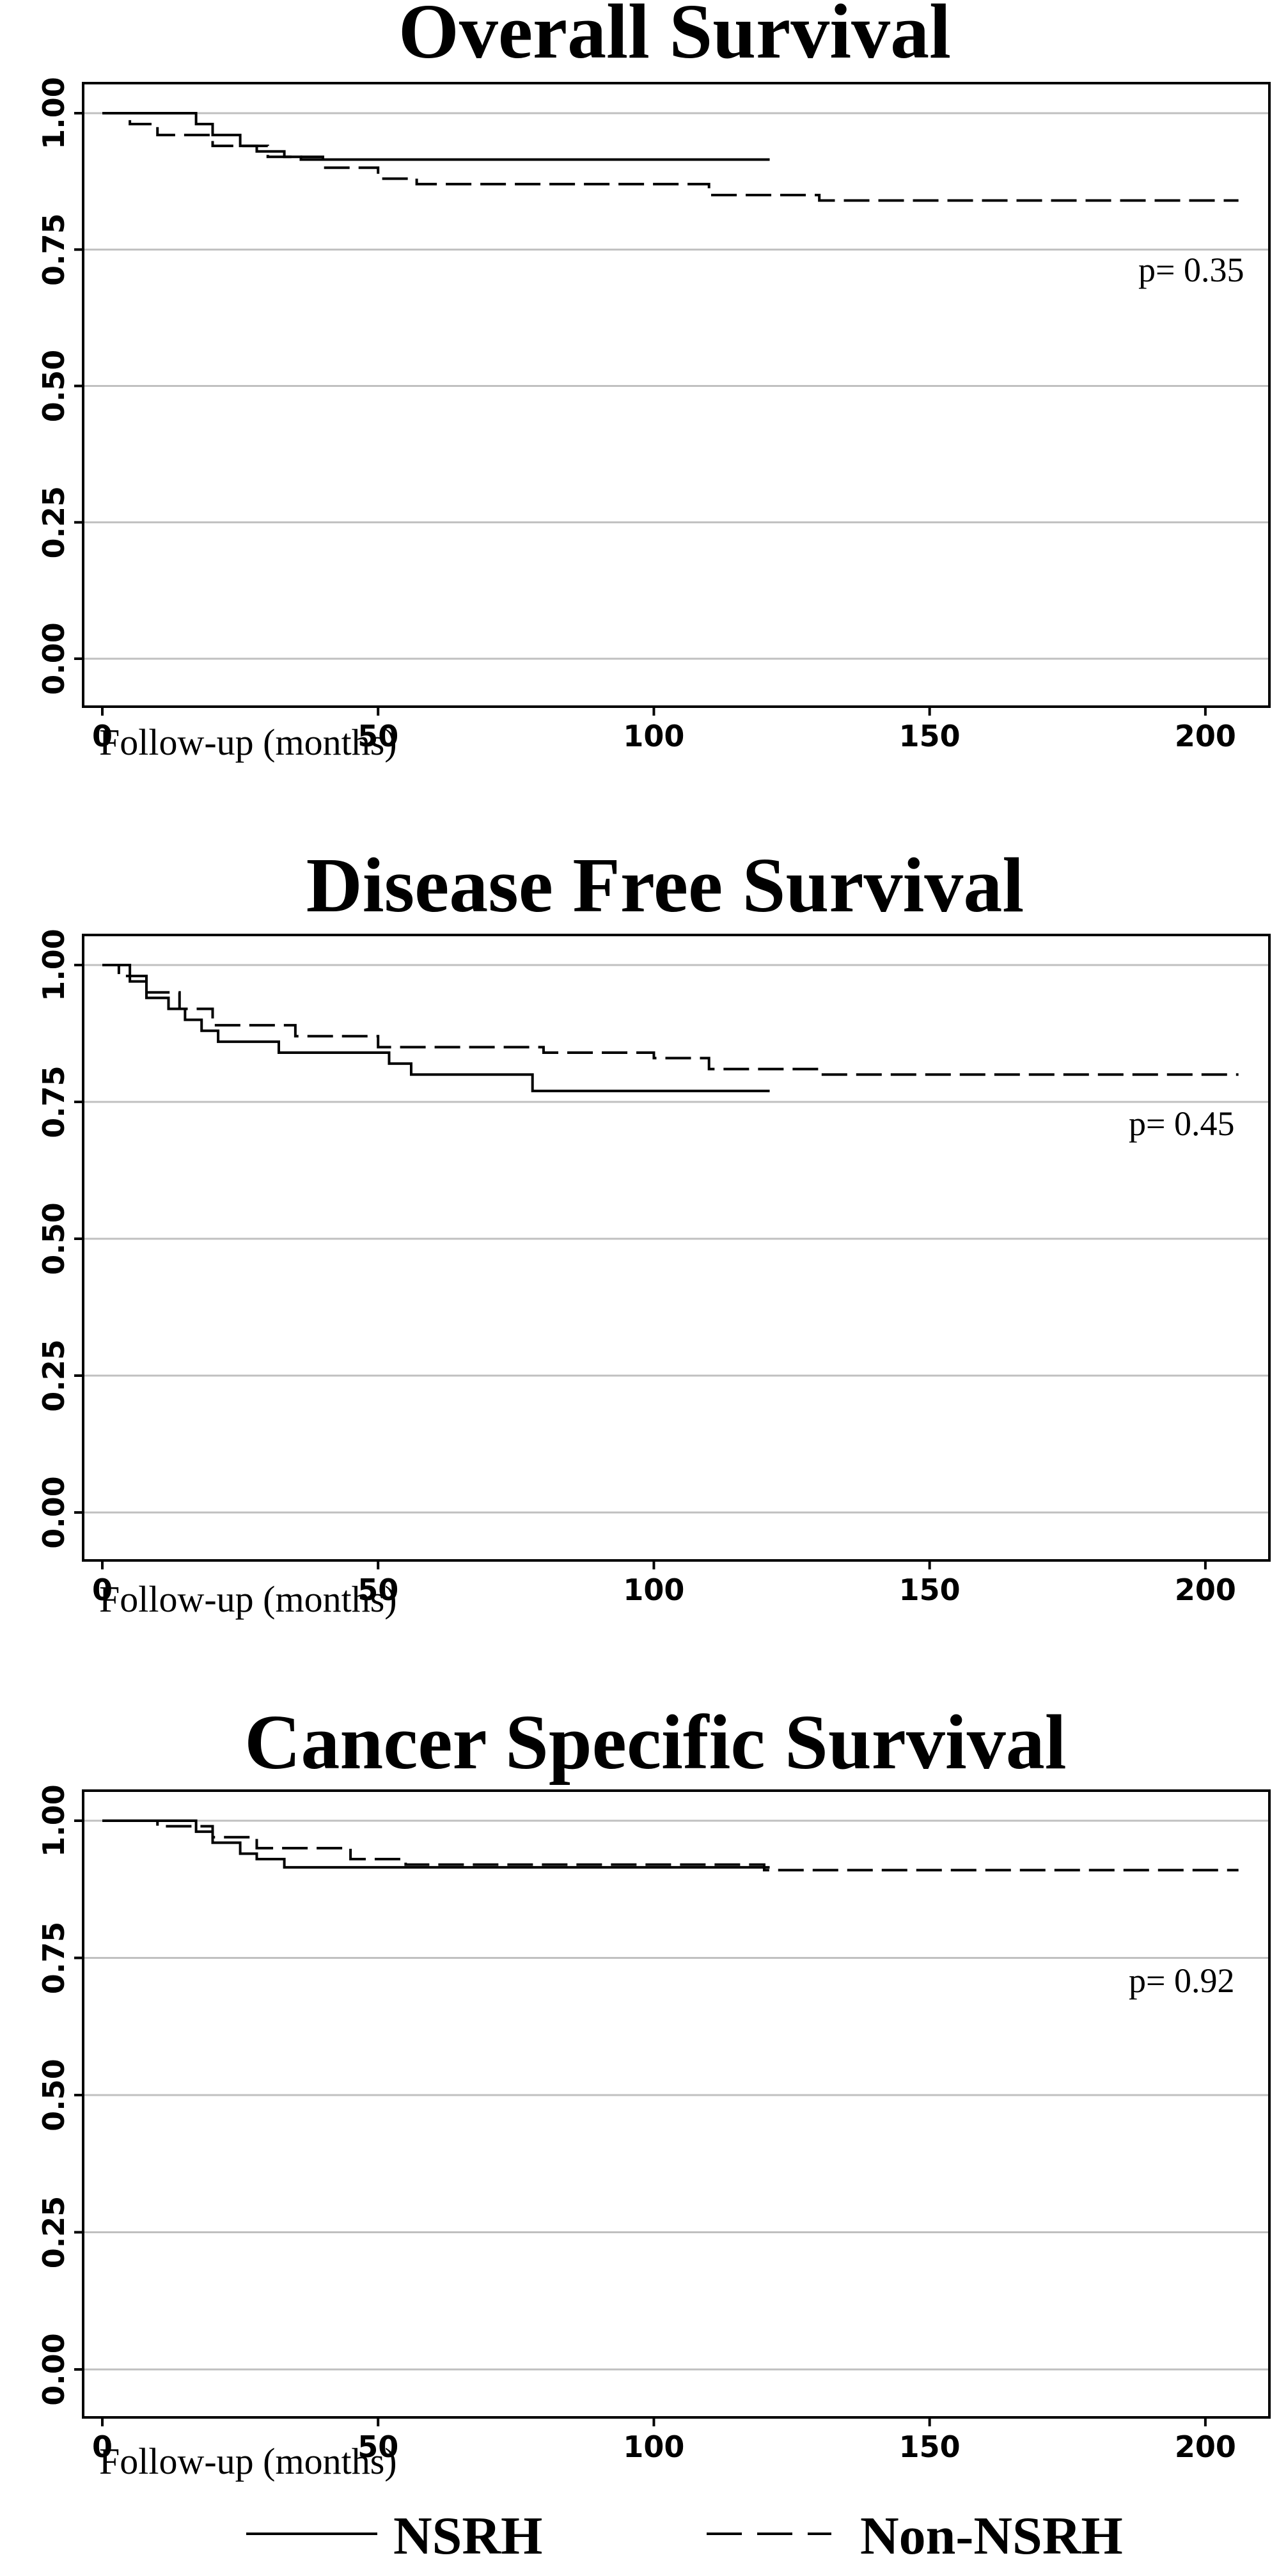 The image size is (1279, 2576). Describe the element at coordinates (665, 885) in the screenshot. I see `chart-title: Disease Free Survival` at that location.